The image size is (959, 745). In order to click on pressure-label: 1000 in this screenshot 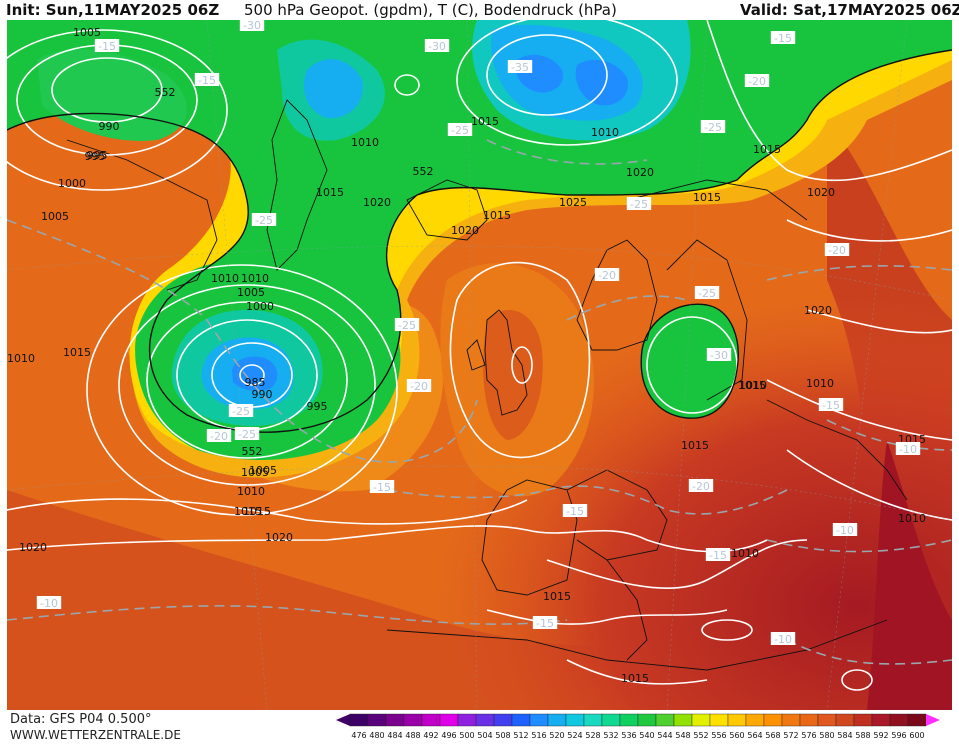, I will do `click(72, 183)`.